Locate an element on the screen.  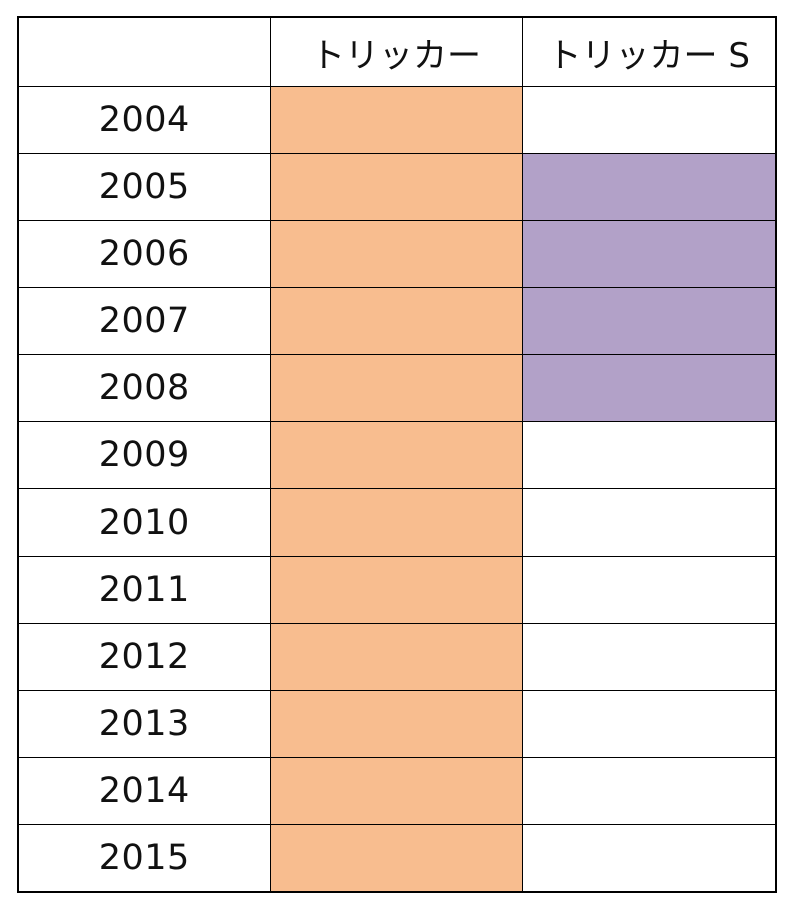
table-row: 2004 is located at coordinates (397, 120).